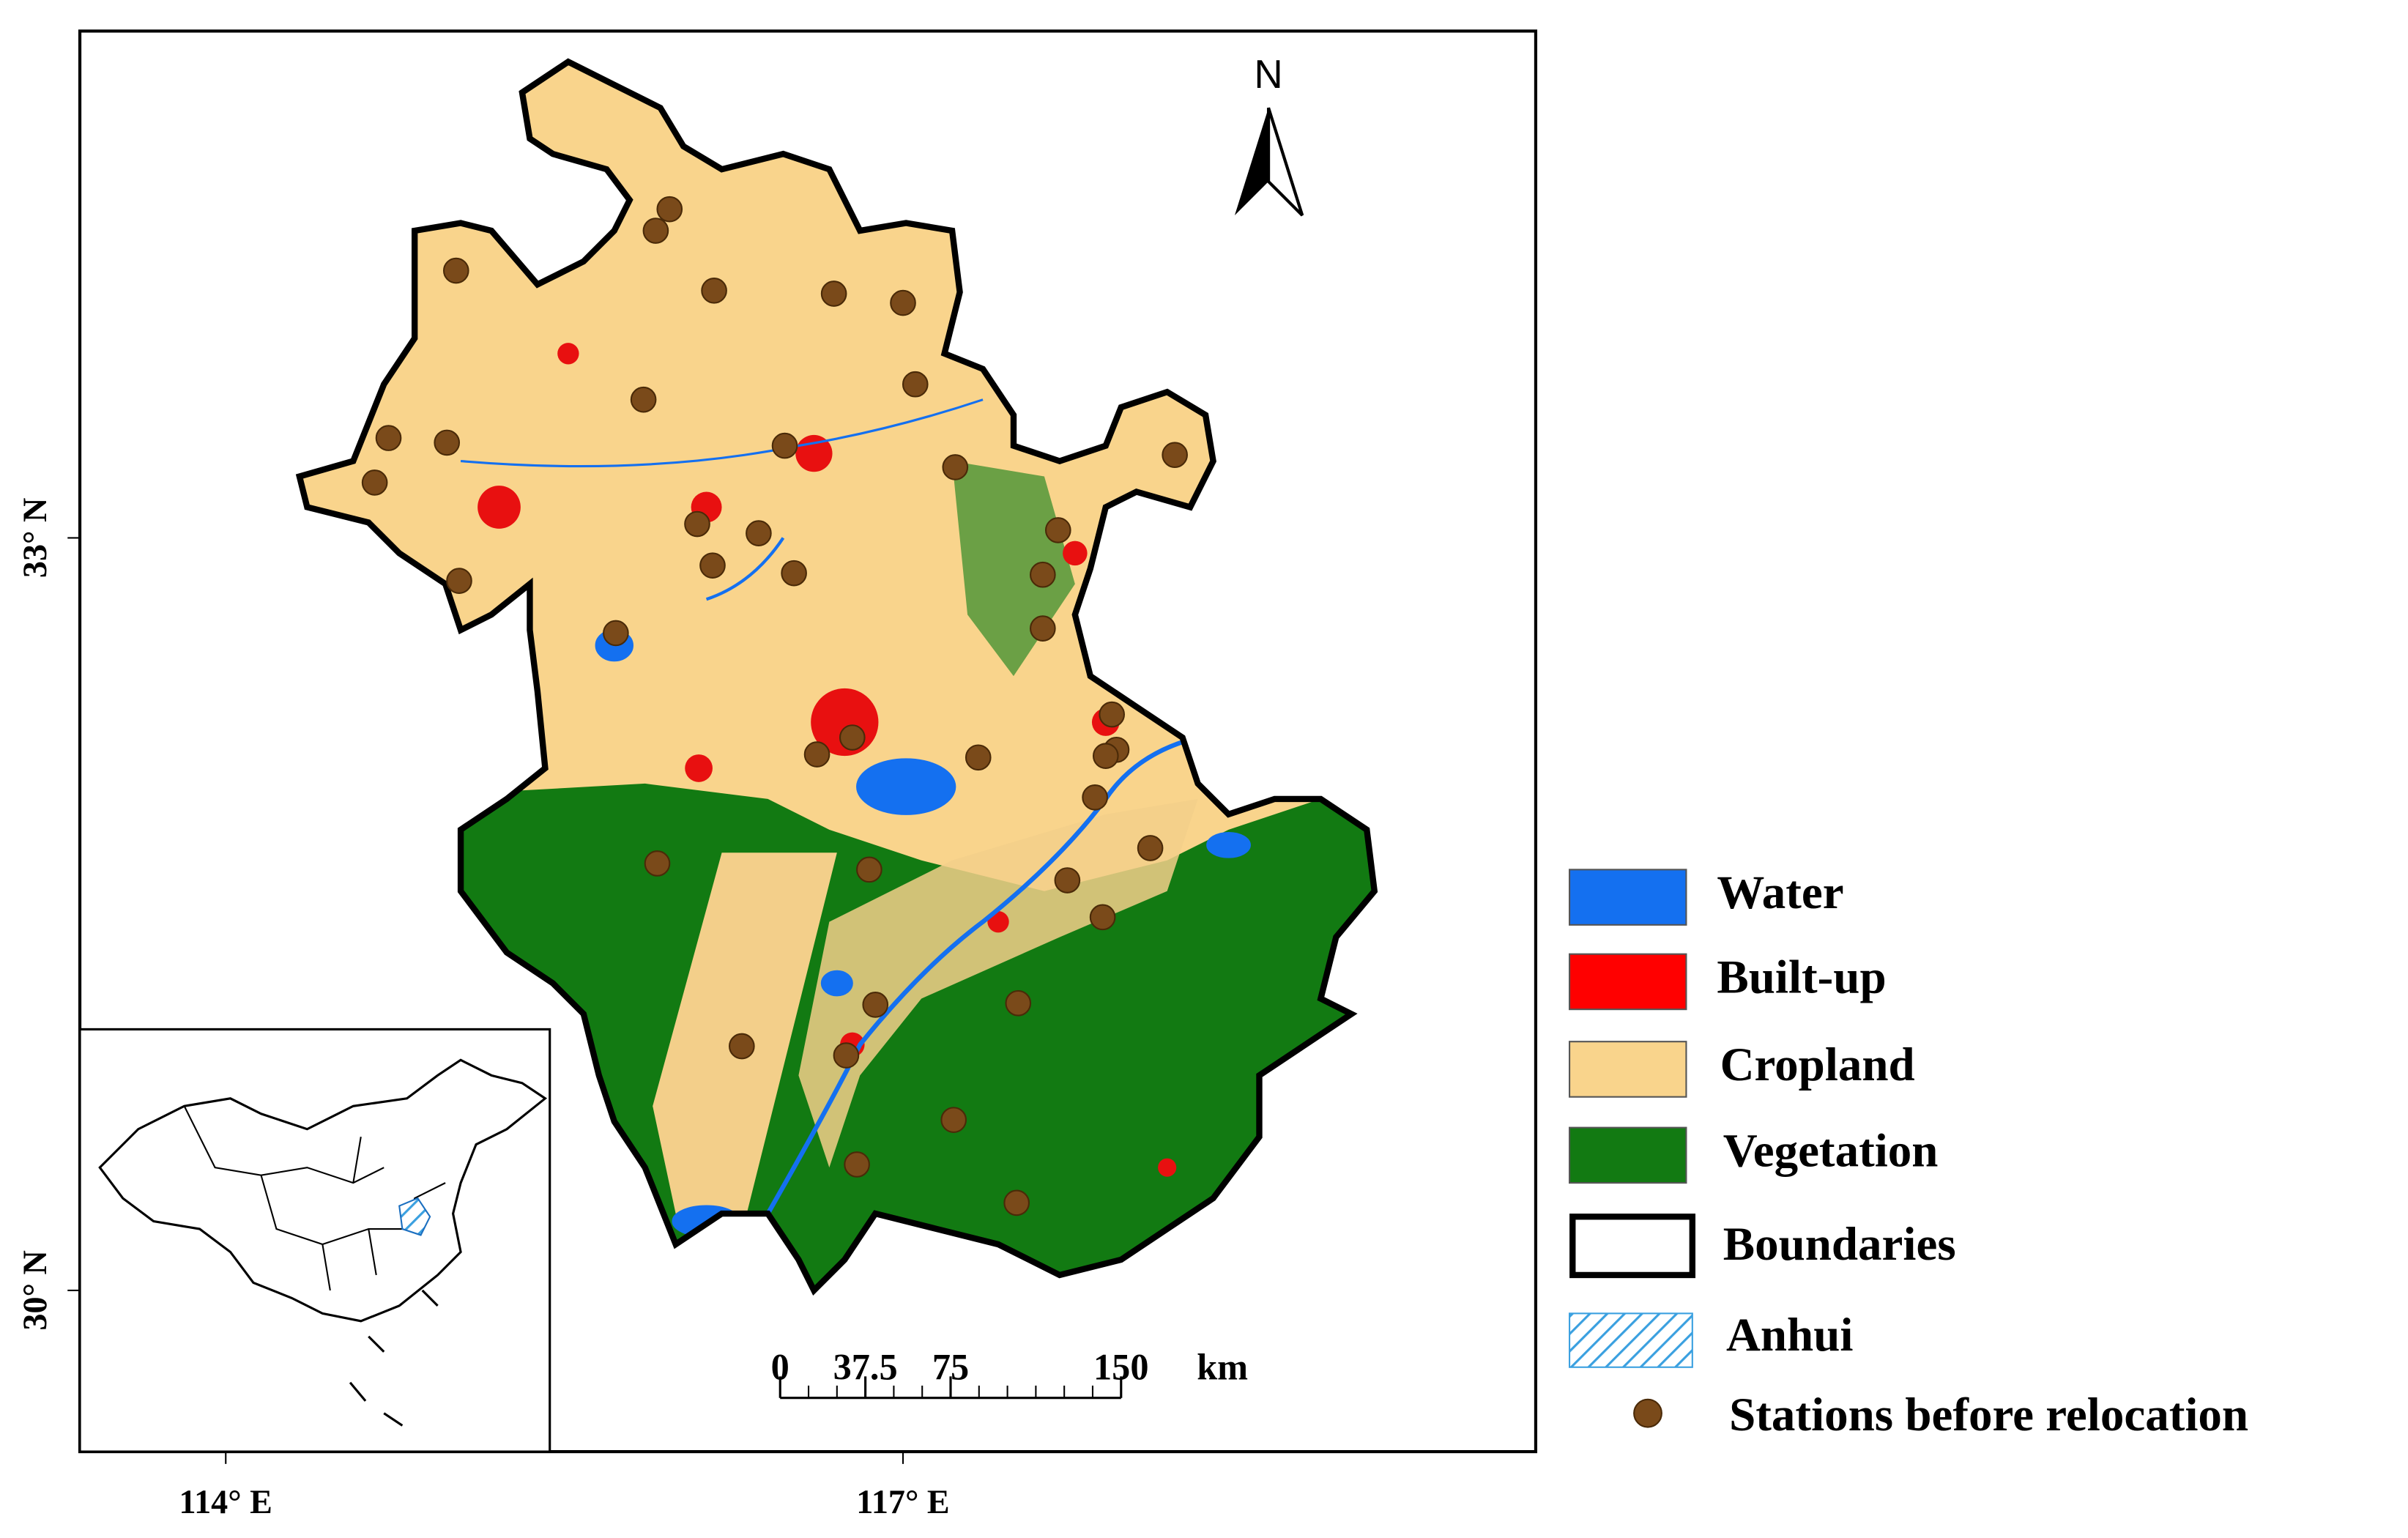 The image size is (2408, 1538). I want to click on scale-bar-label: 0, so click(780, 1367).